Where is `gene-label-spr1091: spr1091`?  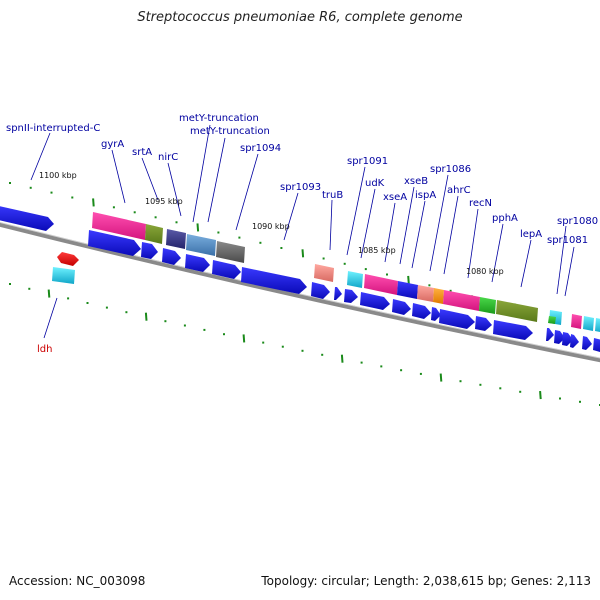
gene-label-spr1091: spr1091 is located at coordinates (367, 161).